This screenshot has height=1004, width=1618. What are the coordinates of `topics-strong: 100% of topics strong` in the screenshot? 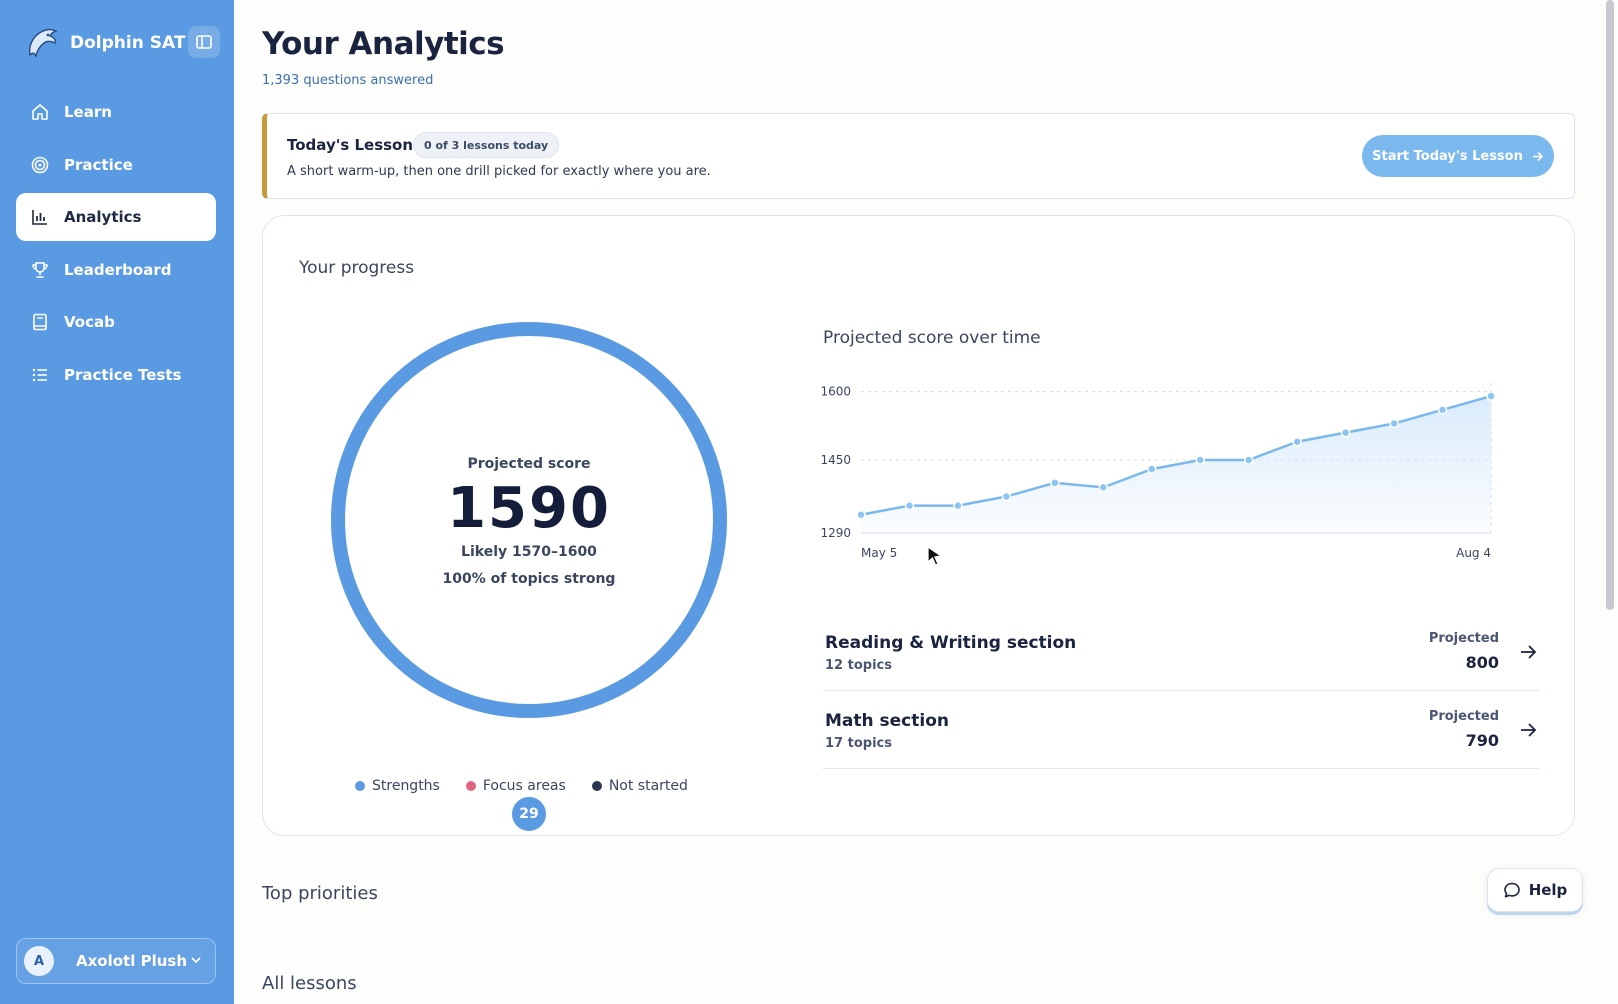 It's located at (529, 579).